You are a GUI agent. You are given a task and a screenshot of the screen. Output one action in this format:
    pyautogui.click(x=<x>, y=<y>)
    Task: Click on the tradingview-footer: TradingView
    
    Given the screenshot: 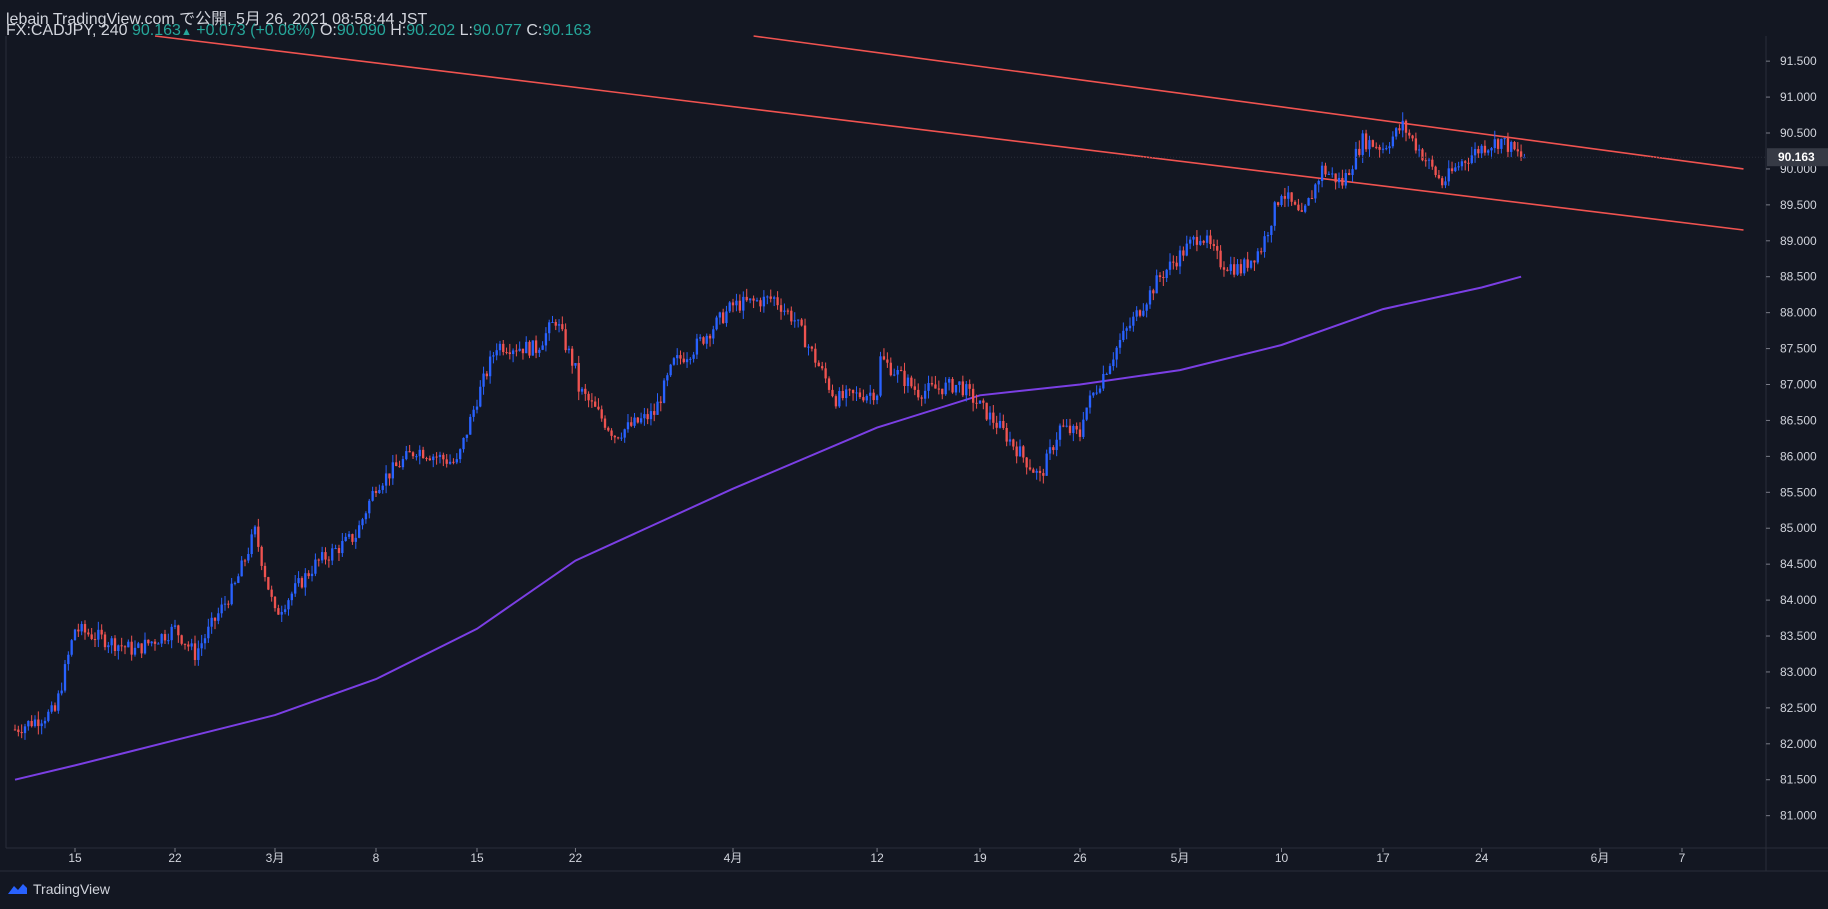 What is the action you would take?
    pyautogui.click(x=58, y=889)
    